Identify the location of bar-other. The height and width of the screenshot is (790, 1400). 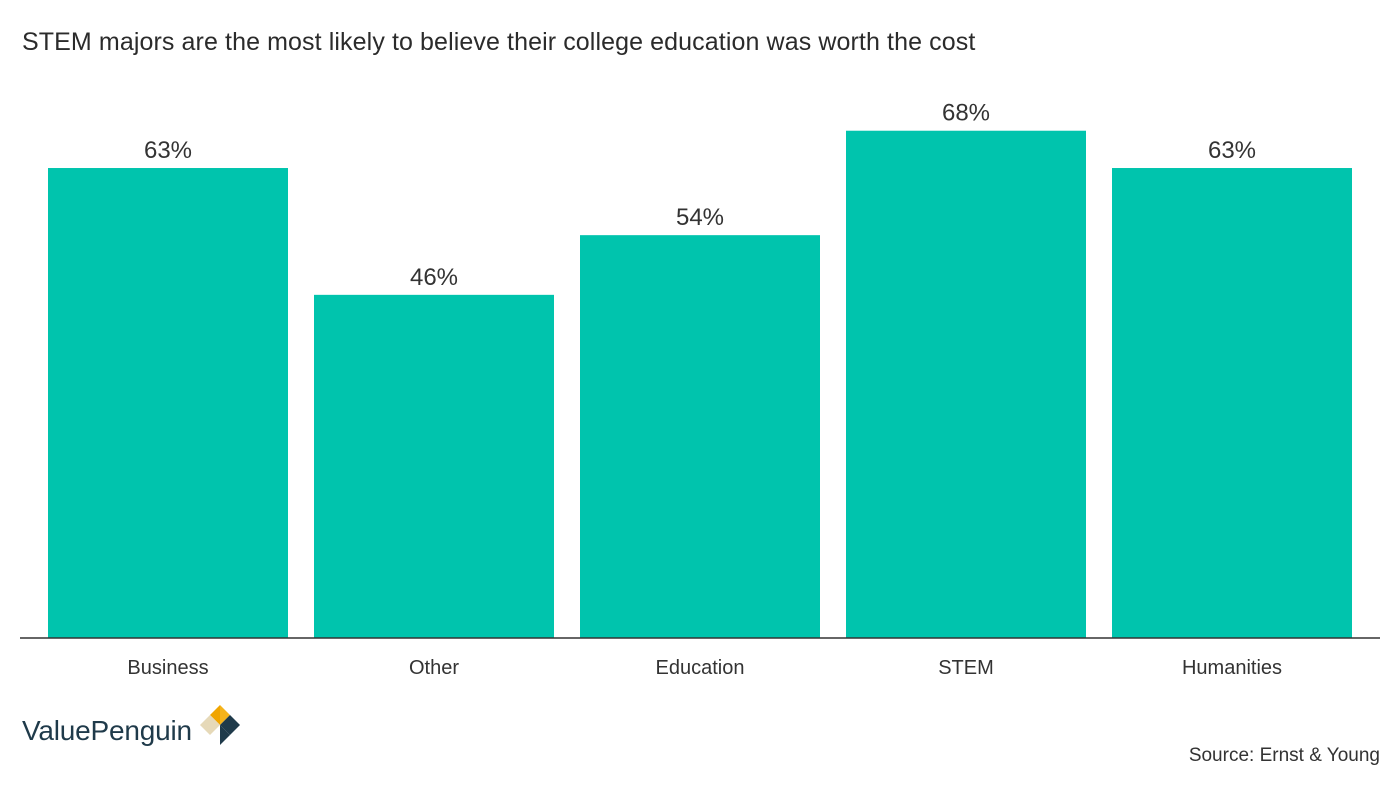
(434, 466).